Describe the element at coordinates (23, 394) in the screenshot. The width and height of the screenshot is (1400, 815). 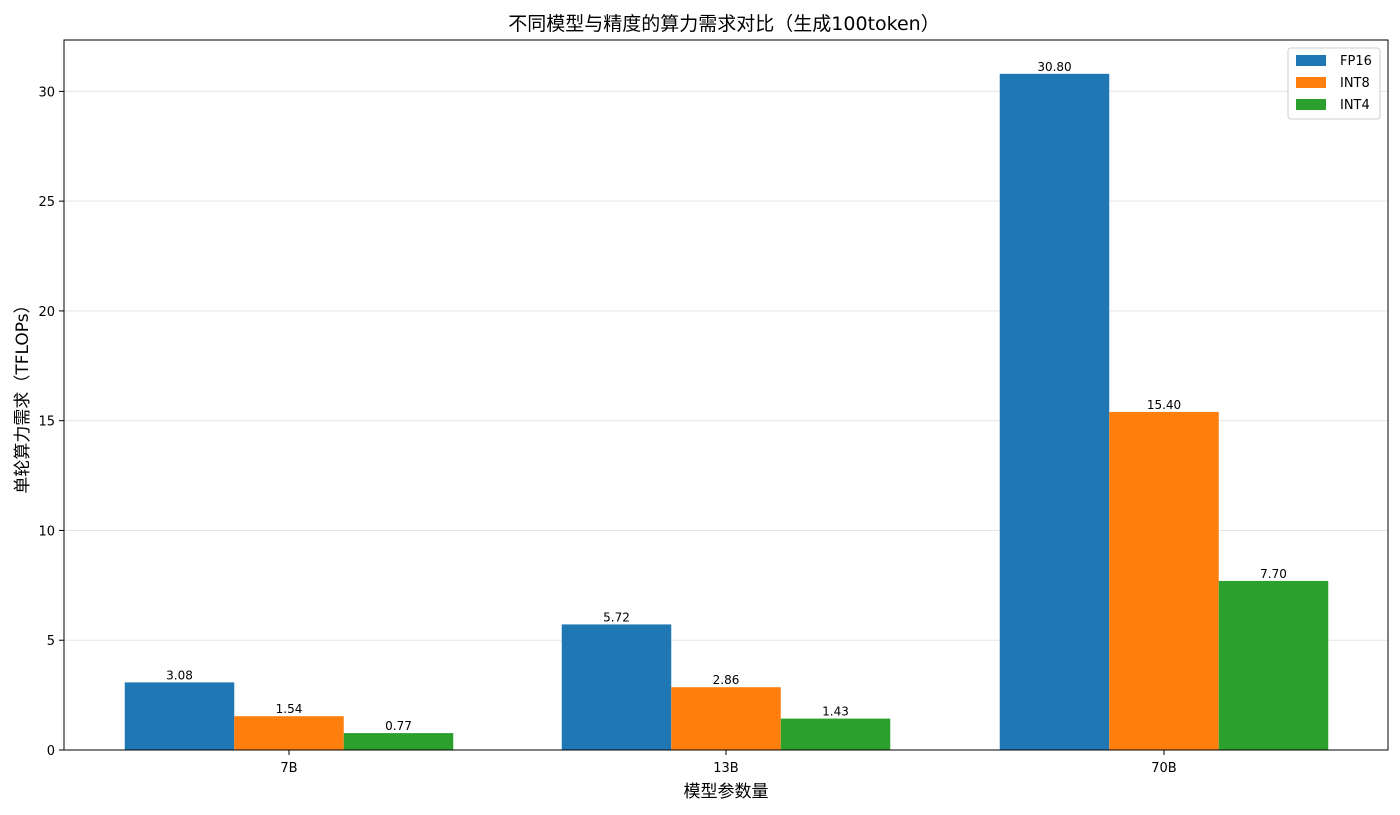
I see `y-axis-label: 单轮算力需求（TFLOPs）` at that location.